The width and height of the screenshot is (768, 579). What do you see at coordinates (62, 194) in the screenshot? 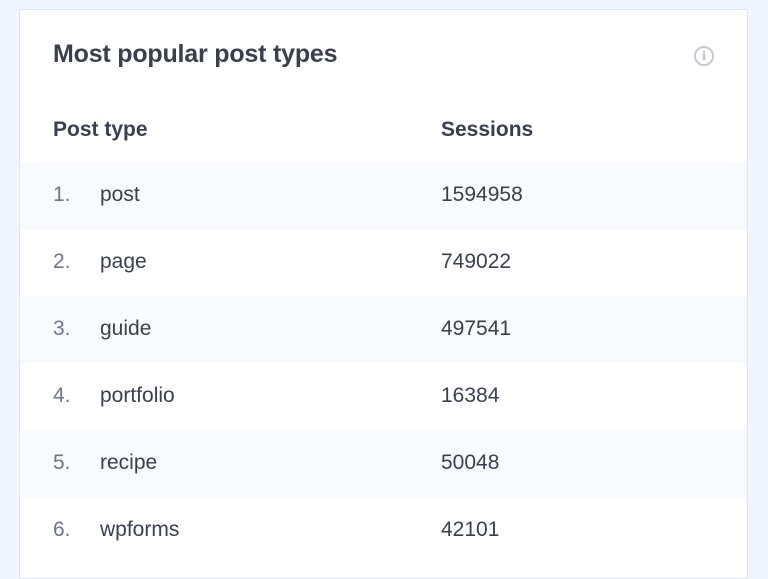
I see `row-rank: 1.` at bounding box center [62, 194].